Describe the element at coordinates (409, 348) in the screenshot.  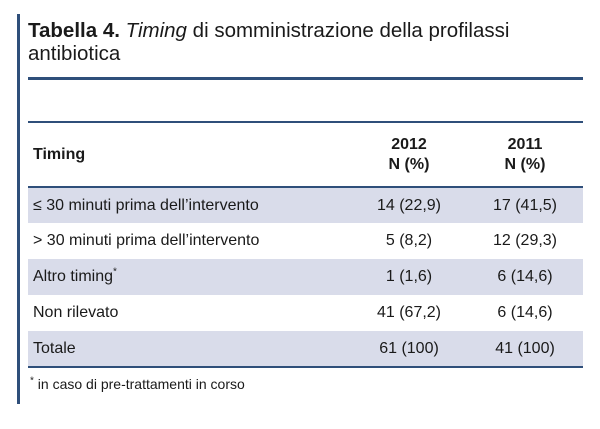
I see `row-value-2012: 61 (100)` at that location.